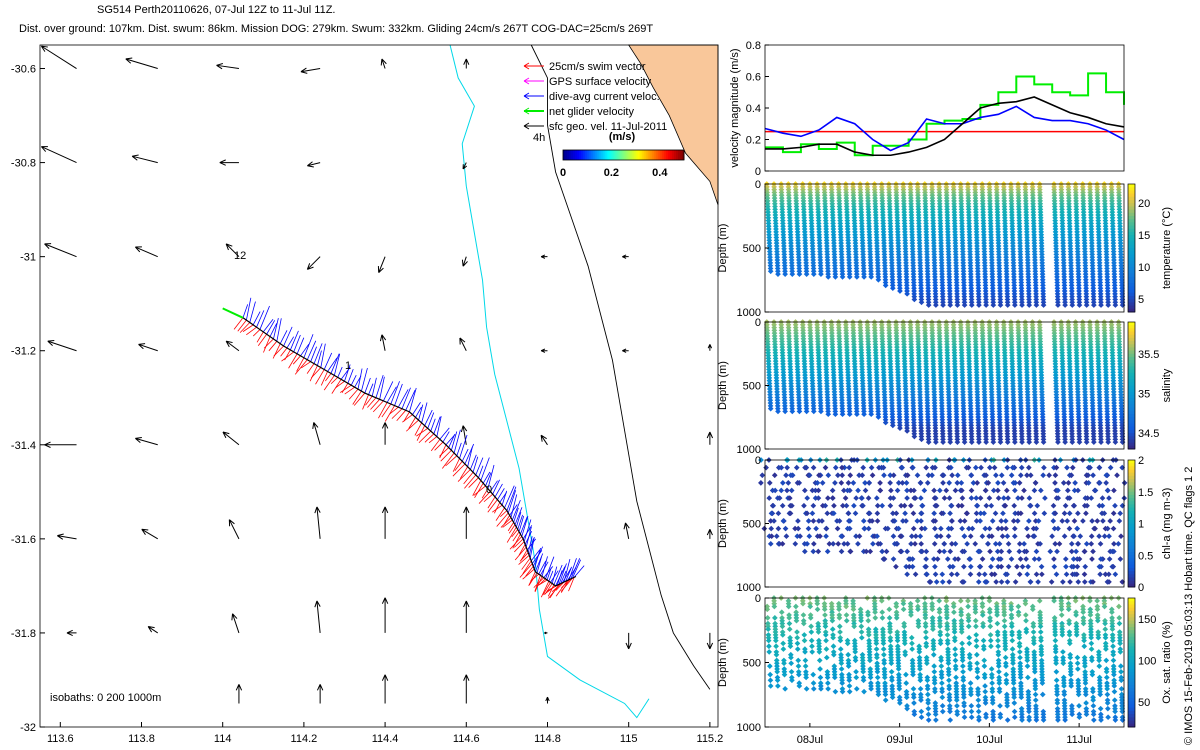 The width and height of the screenshot is (1200, 750). What do you see at coordinates (1144, 268) in the screenshot?
I see `temperature-colorbar-tick-label: 10` at bounding box center [1144, 268].